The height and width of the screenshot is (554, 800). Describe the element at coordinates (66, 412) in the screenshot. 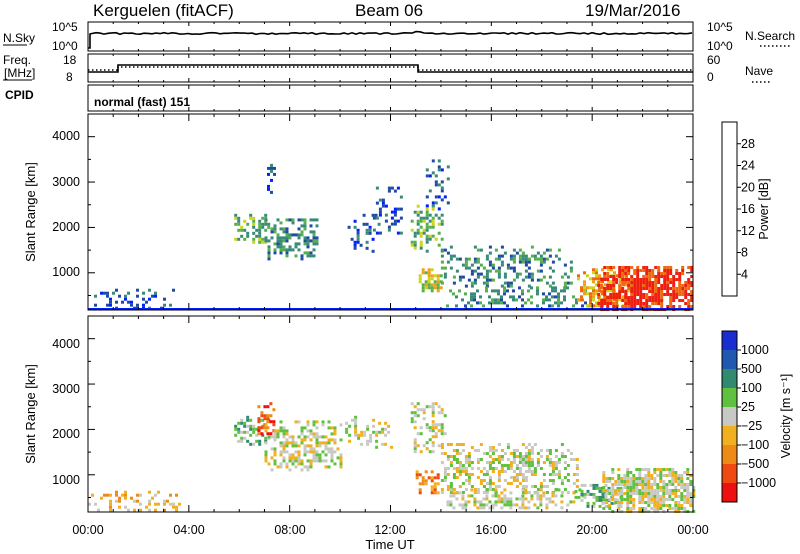

I see `velocity-y-ticks: 1000 2000 3000 4000` at that location.